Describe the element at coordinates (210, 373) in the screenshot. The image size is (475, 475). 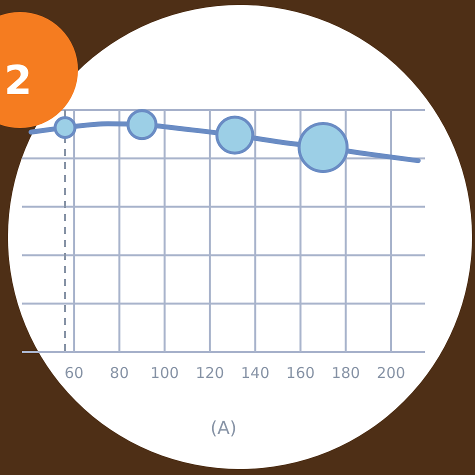
I see `x-tick-label: 120` at that location.